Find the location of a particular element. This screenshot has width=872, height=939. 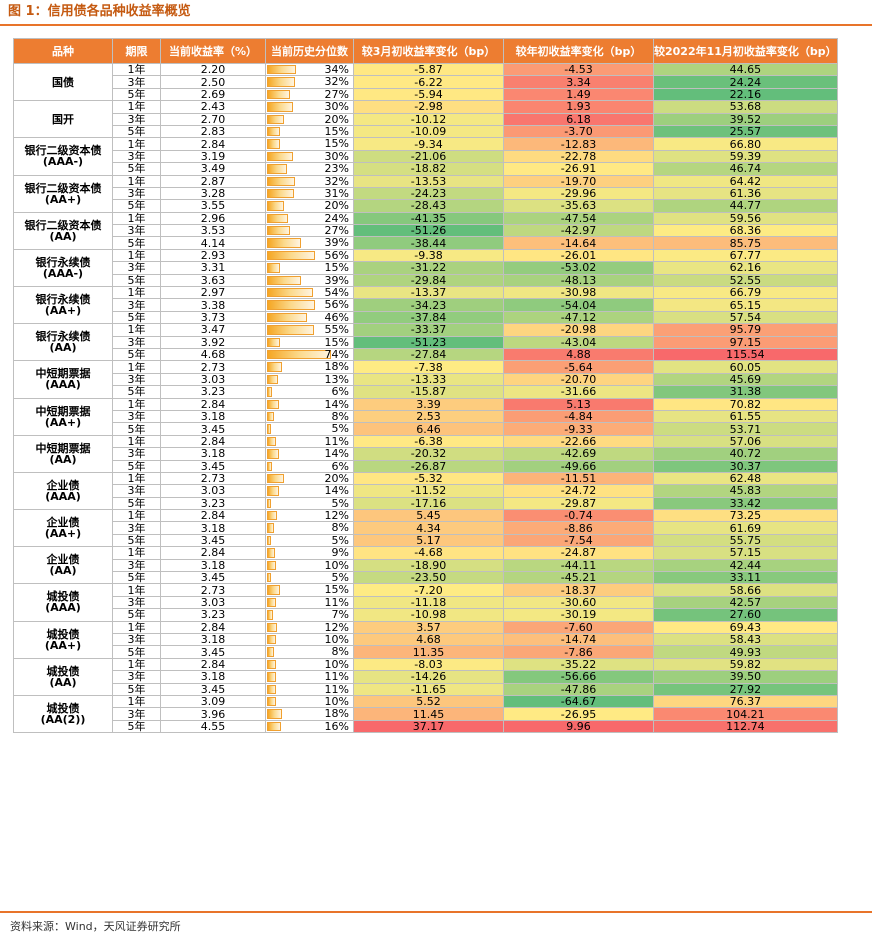

percentile-cell: 10% is located at coordinates (309, 639).